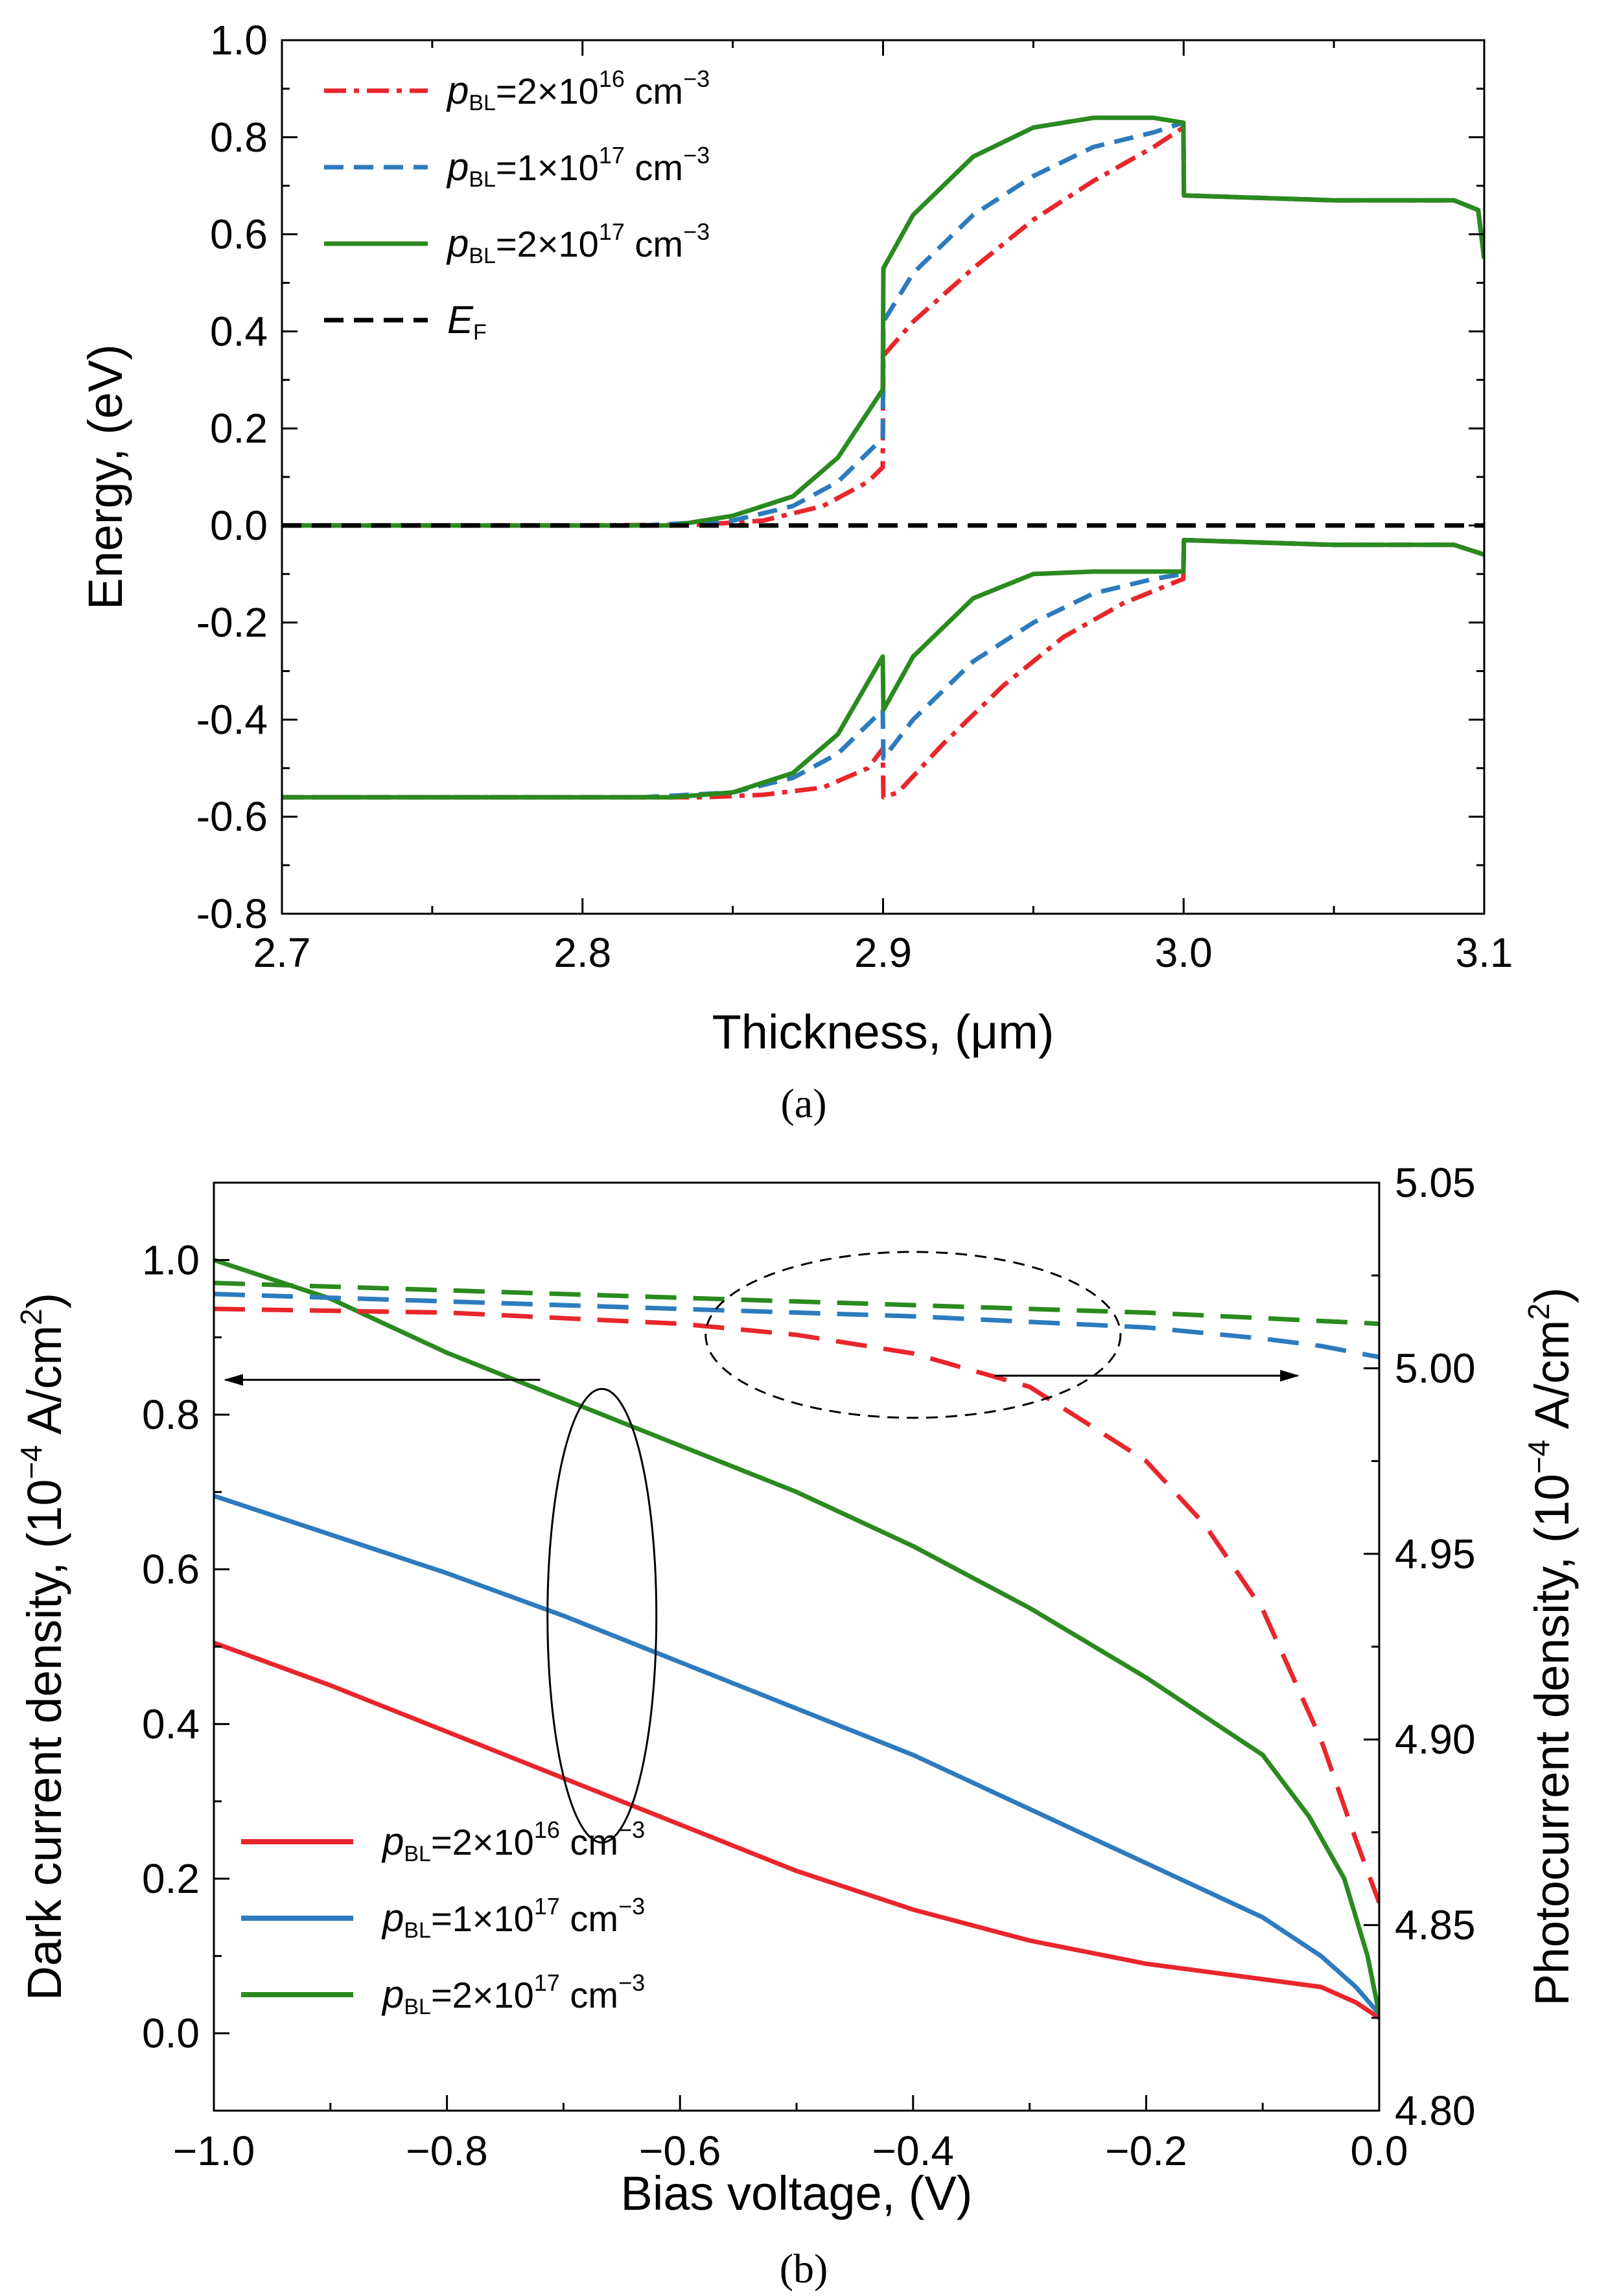 The image size is (1608, 2296). I want to click on panel-b-ytick-label-4: 0.8, so click(171, 1414).